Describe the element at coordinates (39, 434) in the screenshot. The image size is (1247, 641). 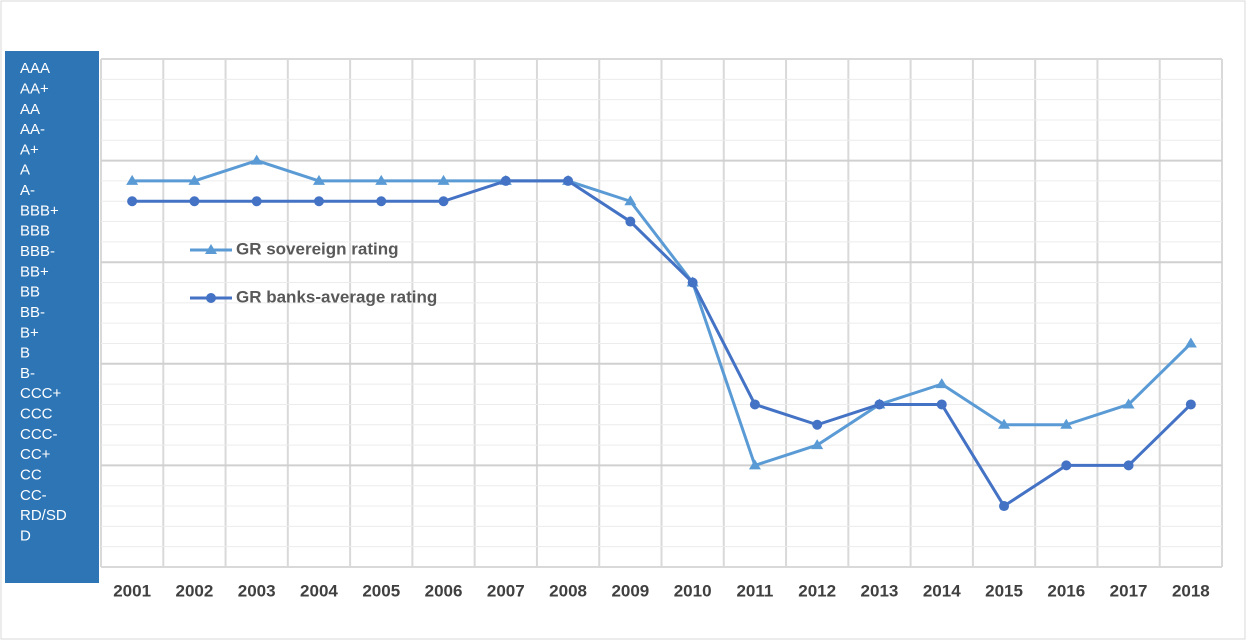
I see `y-tick-label: CCC-` at that location.